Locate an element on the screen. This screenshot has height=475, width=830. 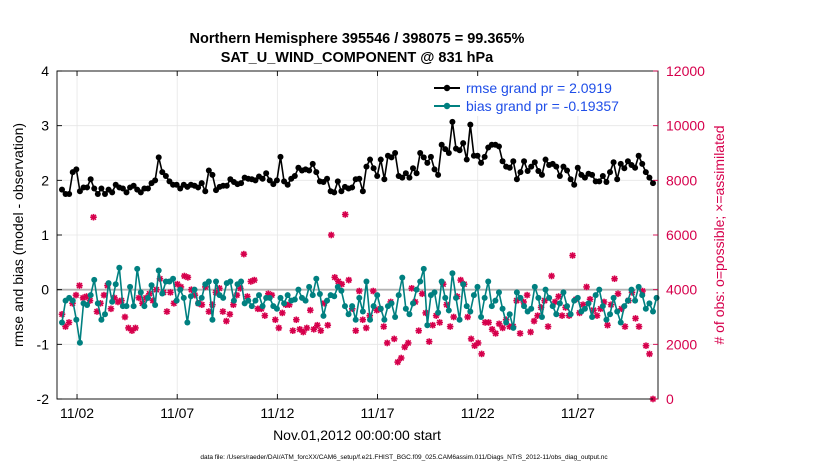
x-tick-label: 11/02 is located at coordinates (77, 413).